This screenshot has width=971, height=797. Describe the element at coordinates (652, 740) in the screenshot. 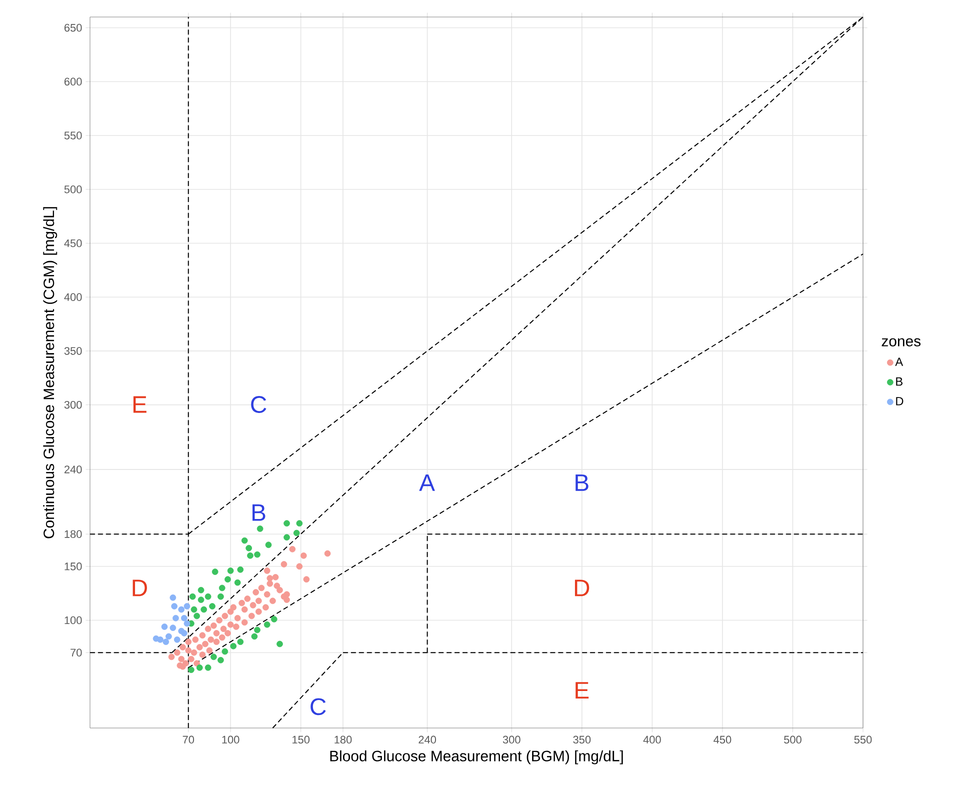

I see `x-tick-label: 400` at that location.